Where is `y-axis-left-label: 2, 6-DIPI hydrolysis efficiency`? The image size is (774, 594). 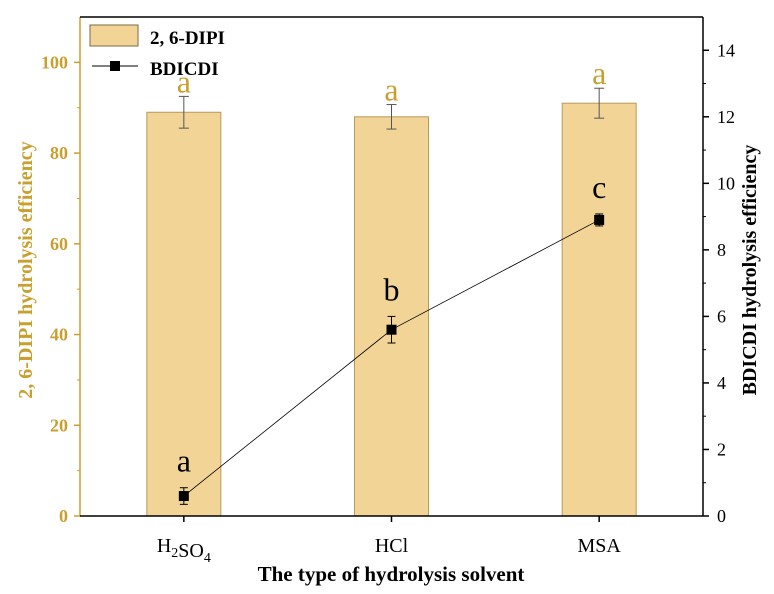 y-axis-left-label: 2, 6-DIPI hydrolysis efficiency is located at coordinates (26, 269).